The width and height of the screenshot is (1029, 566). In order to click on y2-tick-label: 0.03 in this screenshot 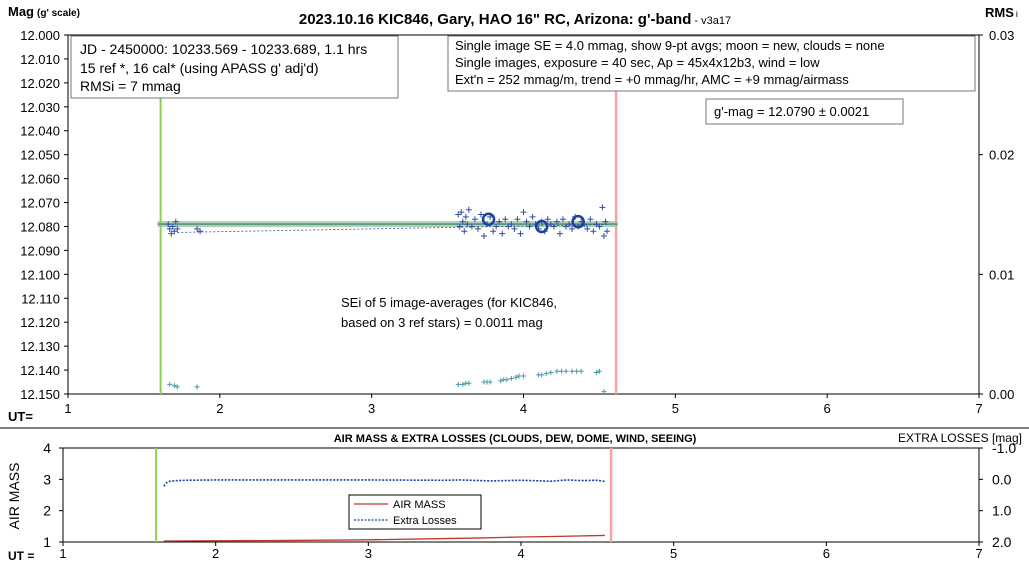, I will do `click(1001, 35)`.